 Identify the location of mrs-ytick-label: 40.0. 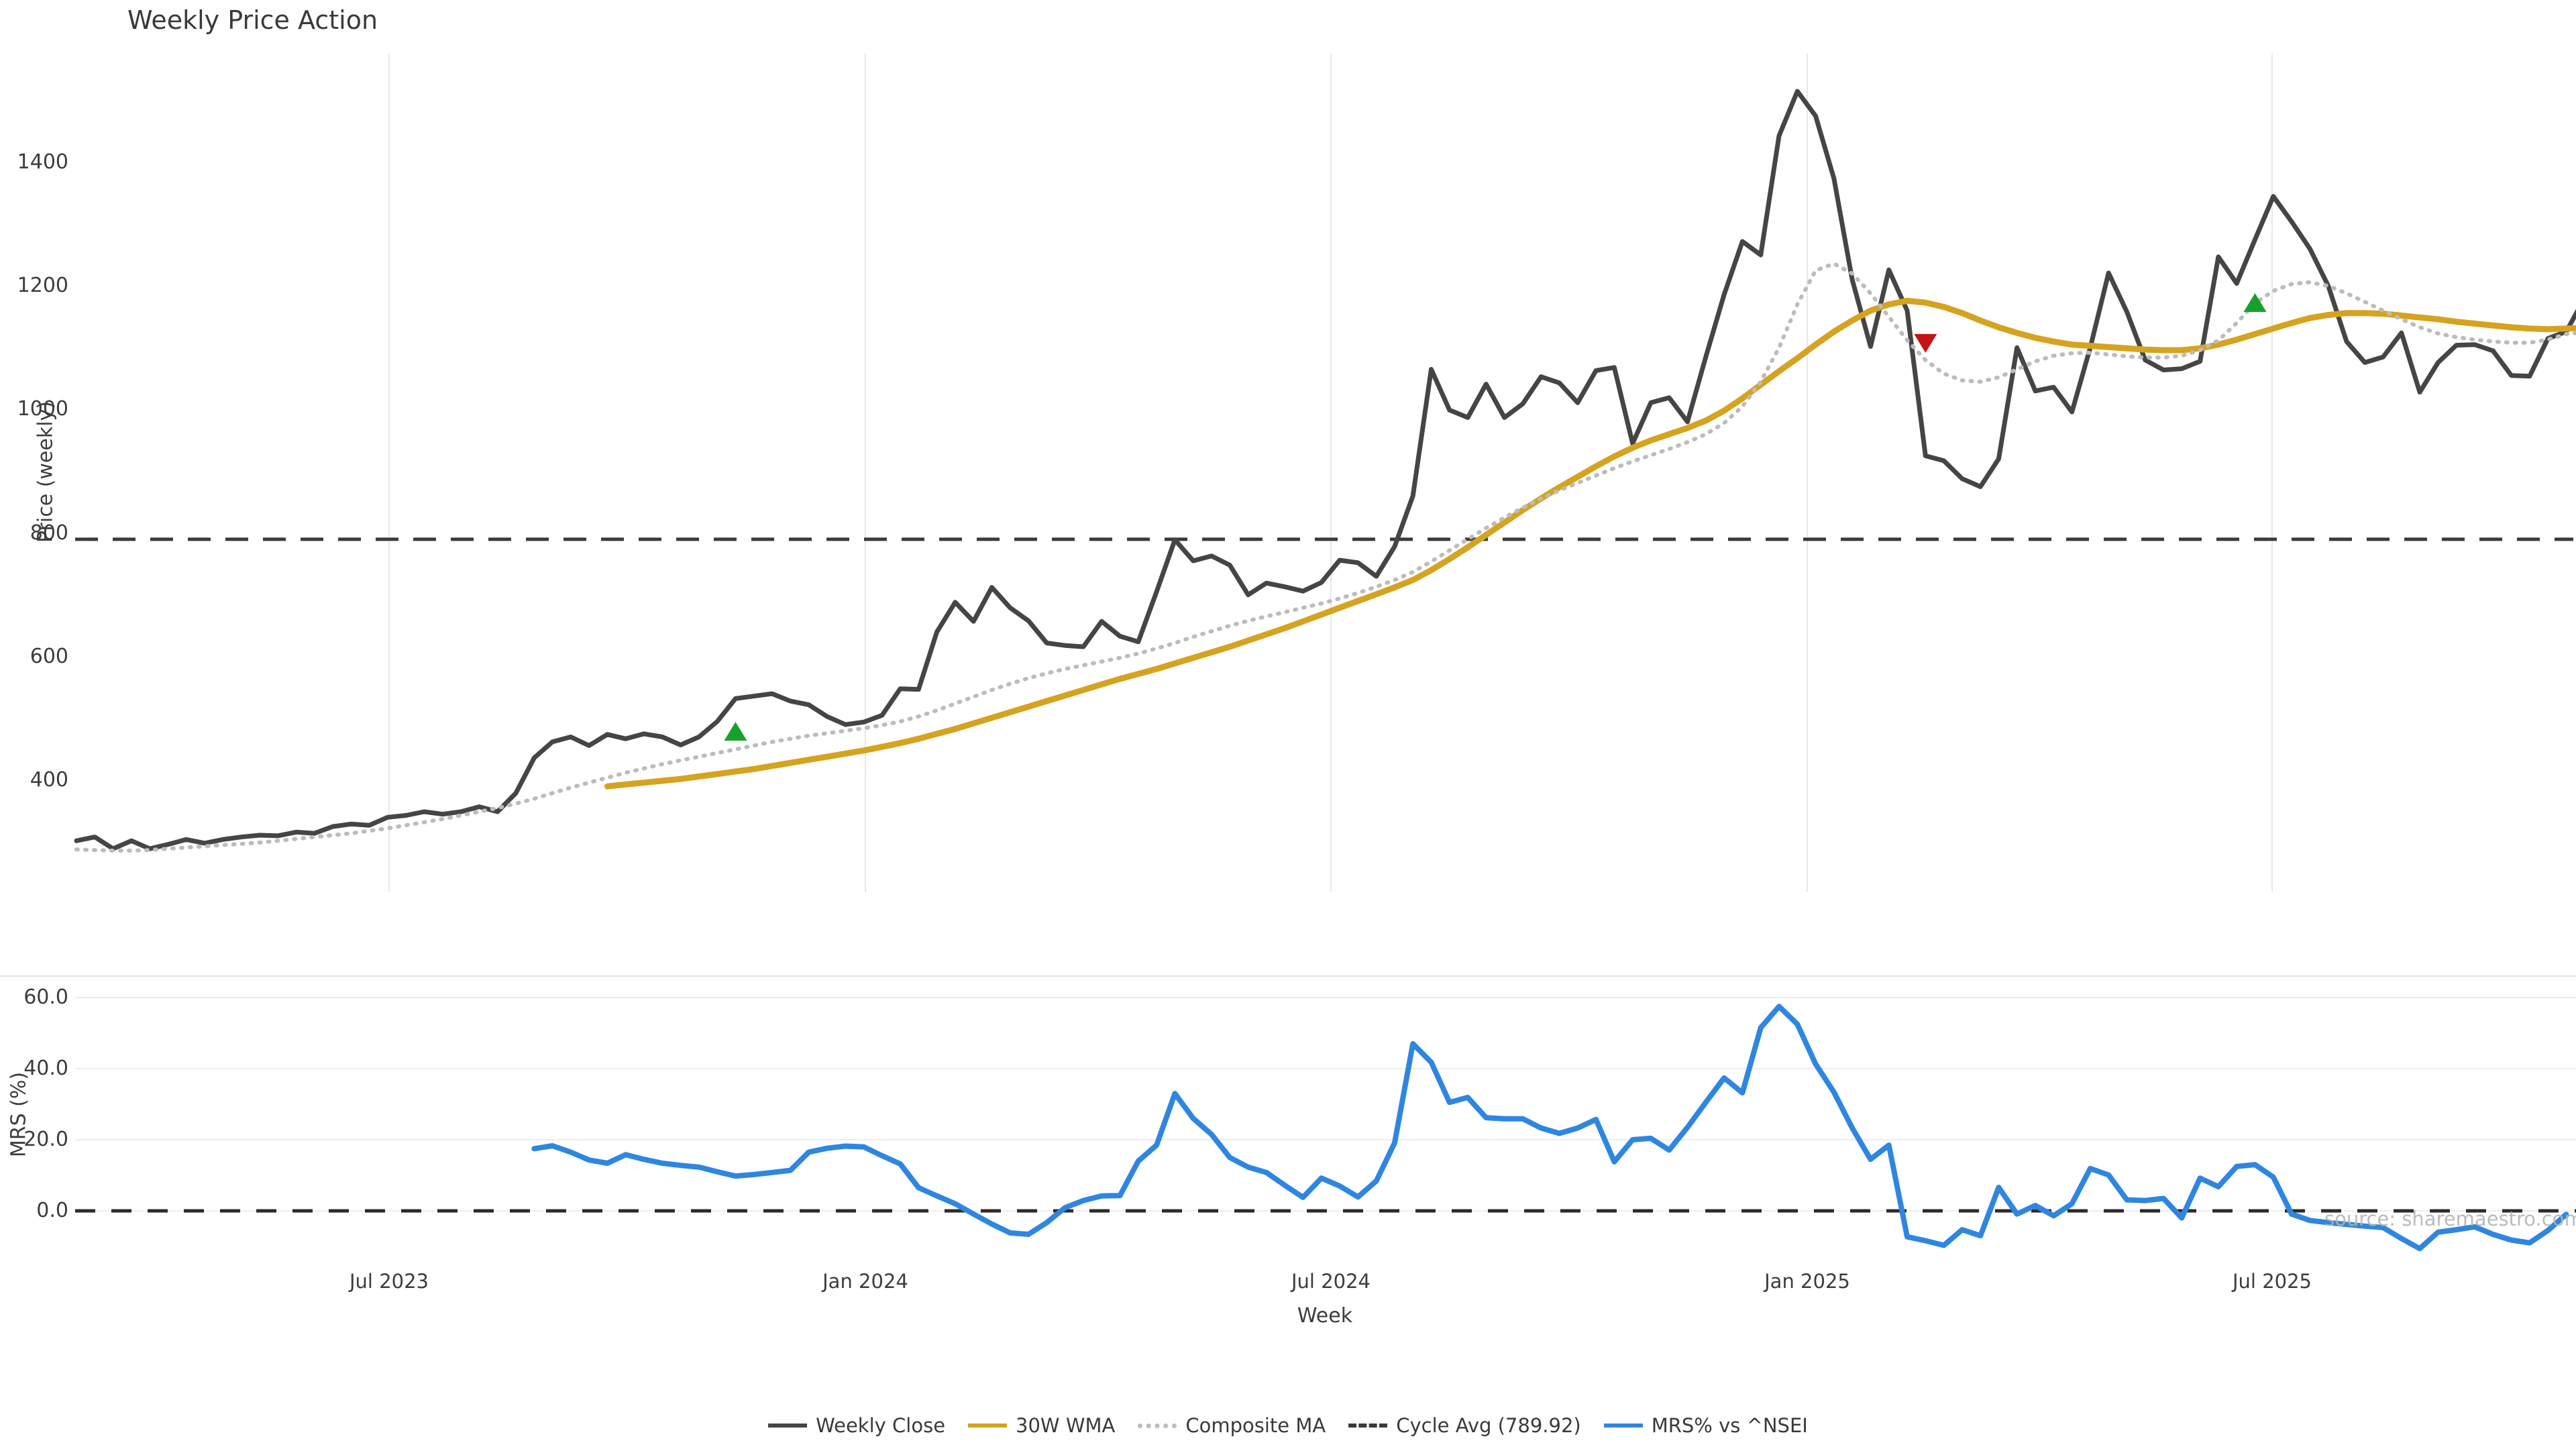
(45, 1068).